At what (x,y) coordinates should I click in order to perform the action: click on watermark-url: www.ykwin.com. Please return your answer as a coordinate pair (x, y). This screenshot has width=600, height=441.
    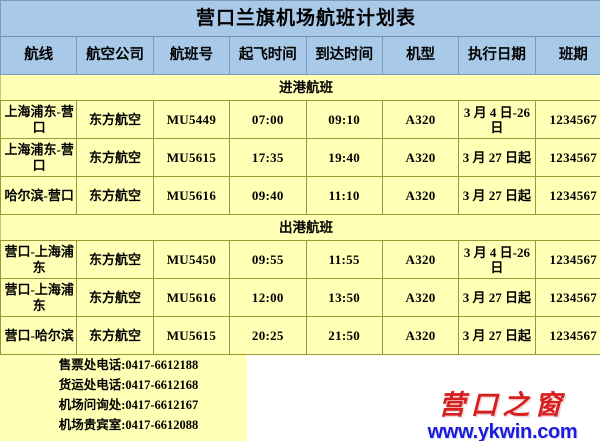
    Looking at the image, I should click on (502, 431).